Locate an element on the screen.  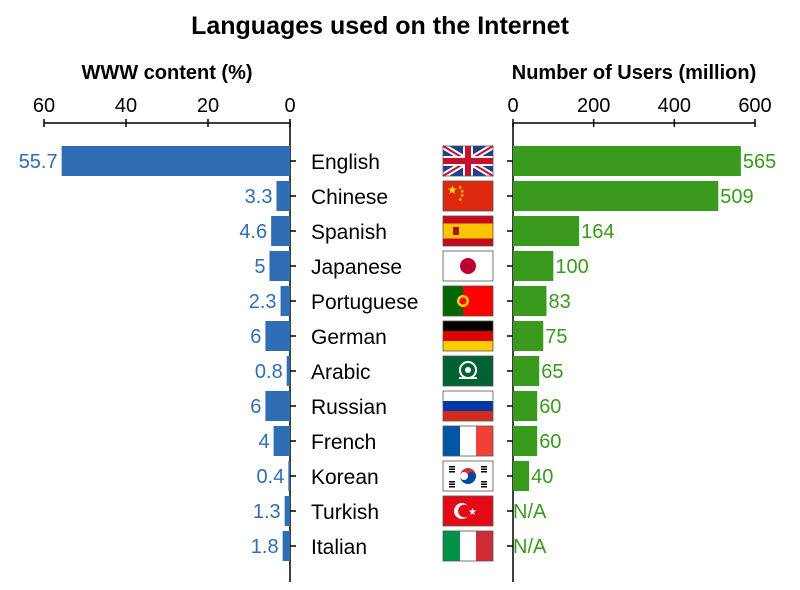
users-bar-russian is located at coordinates (525, 406).